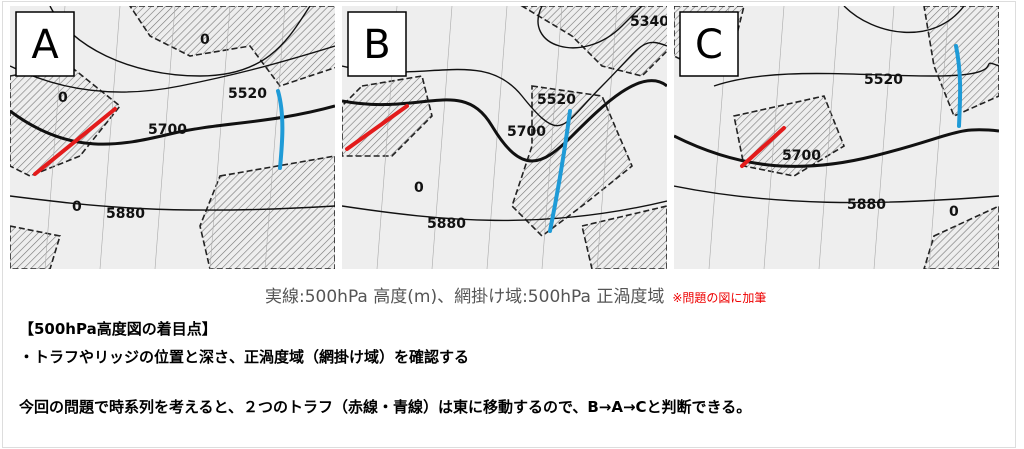 The height and width of the screenshot is (449, 1024). What do you see at coordinates (465, 297) in the screenshot?
I see `caption-text: 実線:500hPa 高度(m)、網掛け域:500hPa 正渦度域` at bounding box center [465, 297].